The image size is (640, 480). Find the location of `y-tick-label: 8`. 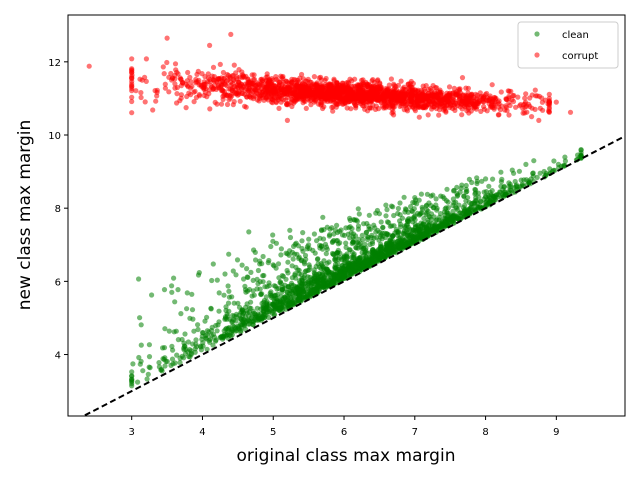

y-tick-label: 8 is located at coordinates (58, 209).